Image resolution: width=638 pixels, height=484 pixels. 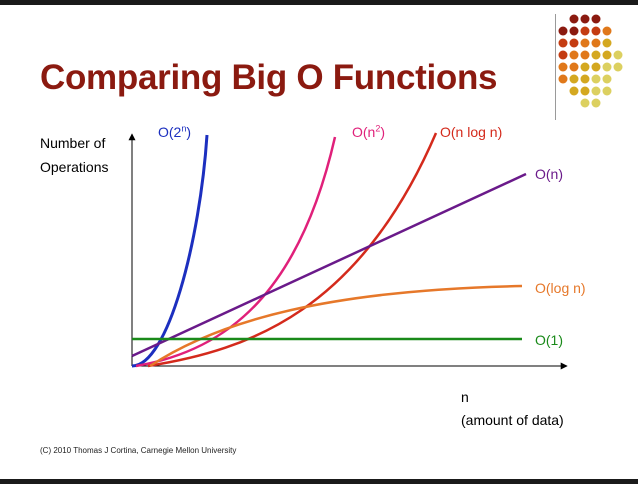 I want to click on y-axis-label: Number of Operations, so click(x=74, y=155).